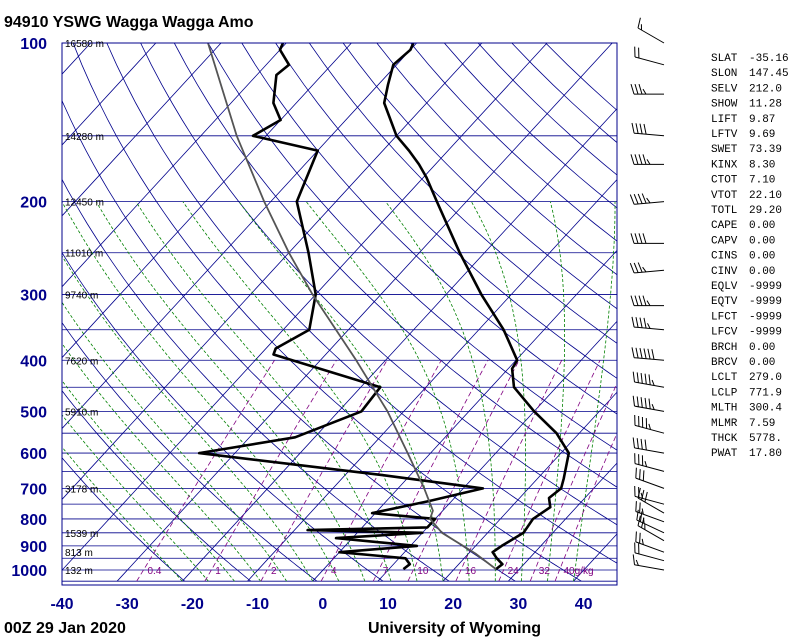  What do you see at coordinates (724, 302) in the screenshot?
I see `index-name: EQTV` at bounding box center [724, 302].